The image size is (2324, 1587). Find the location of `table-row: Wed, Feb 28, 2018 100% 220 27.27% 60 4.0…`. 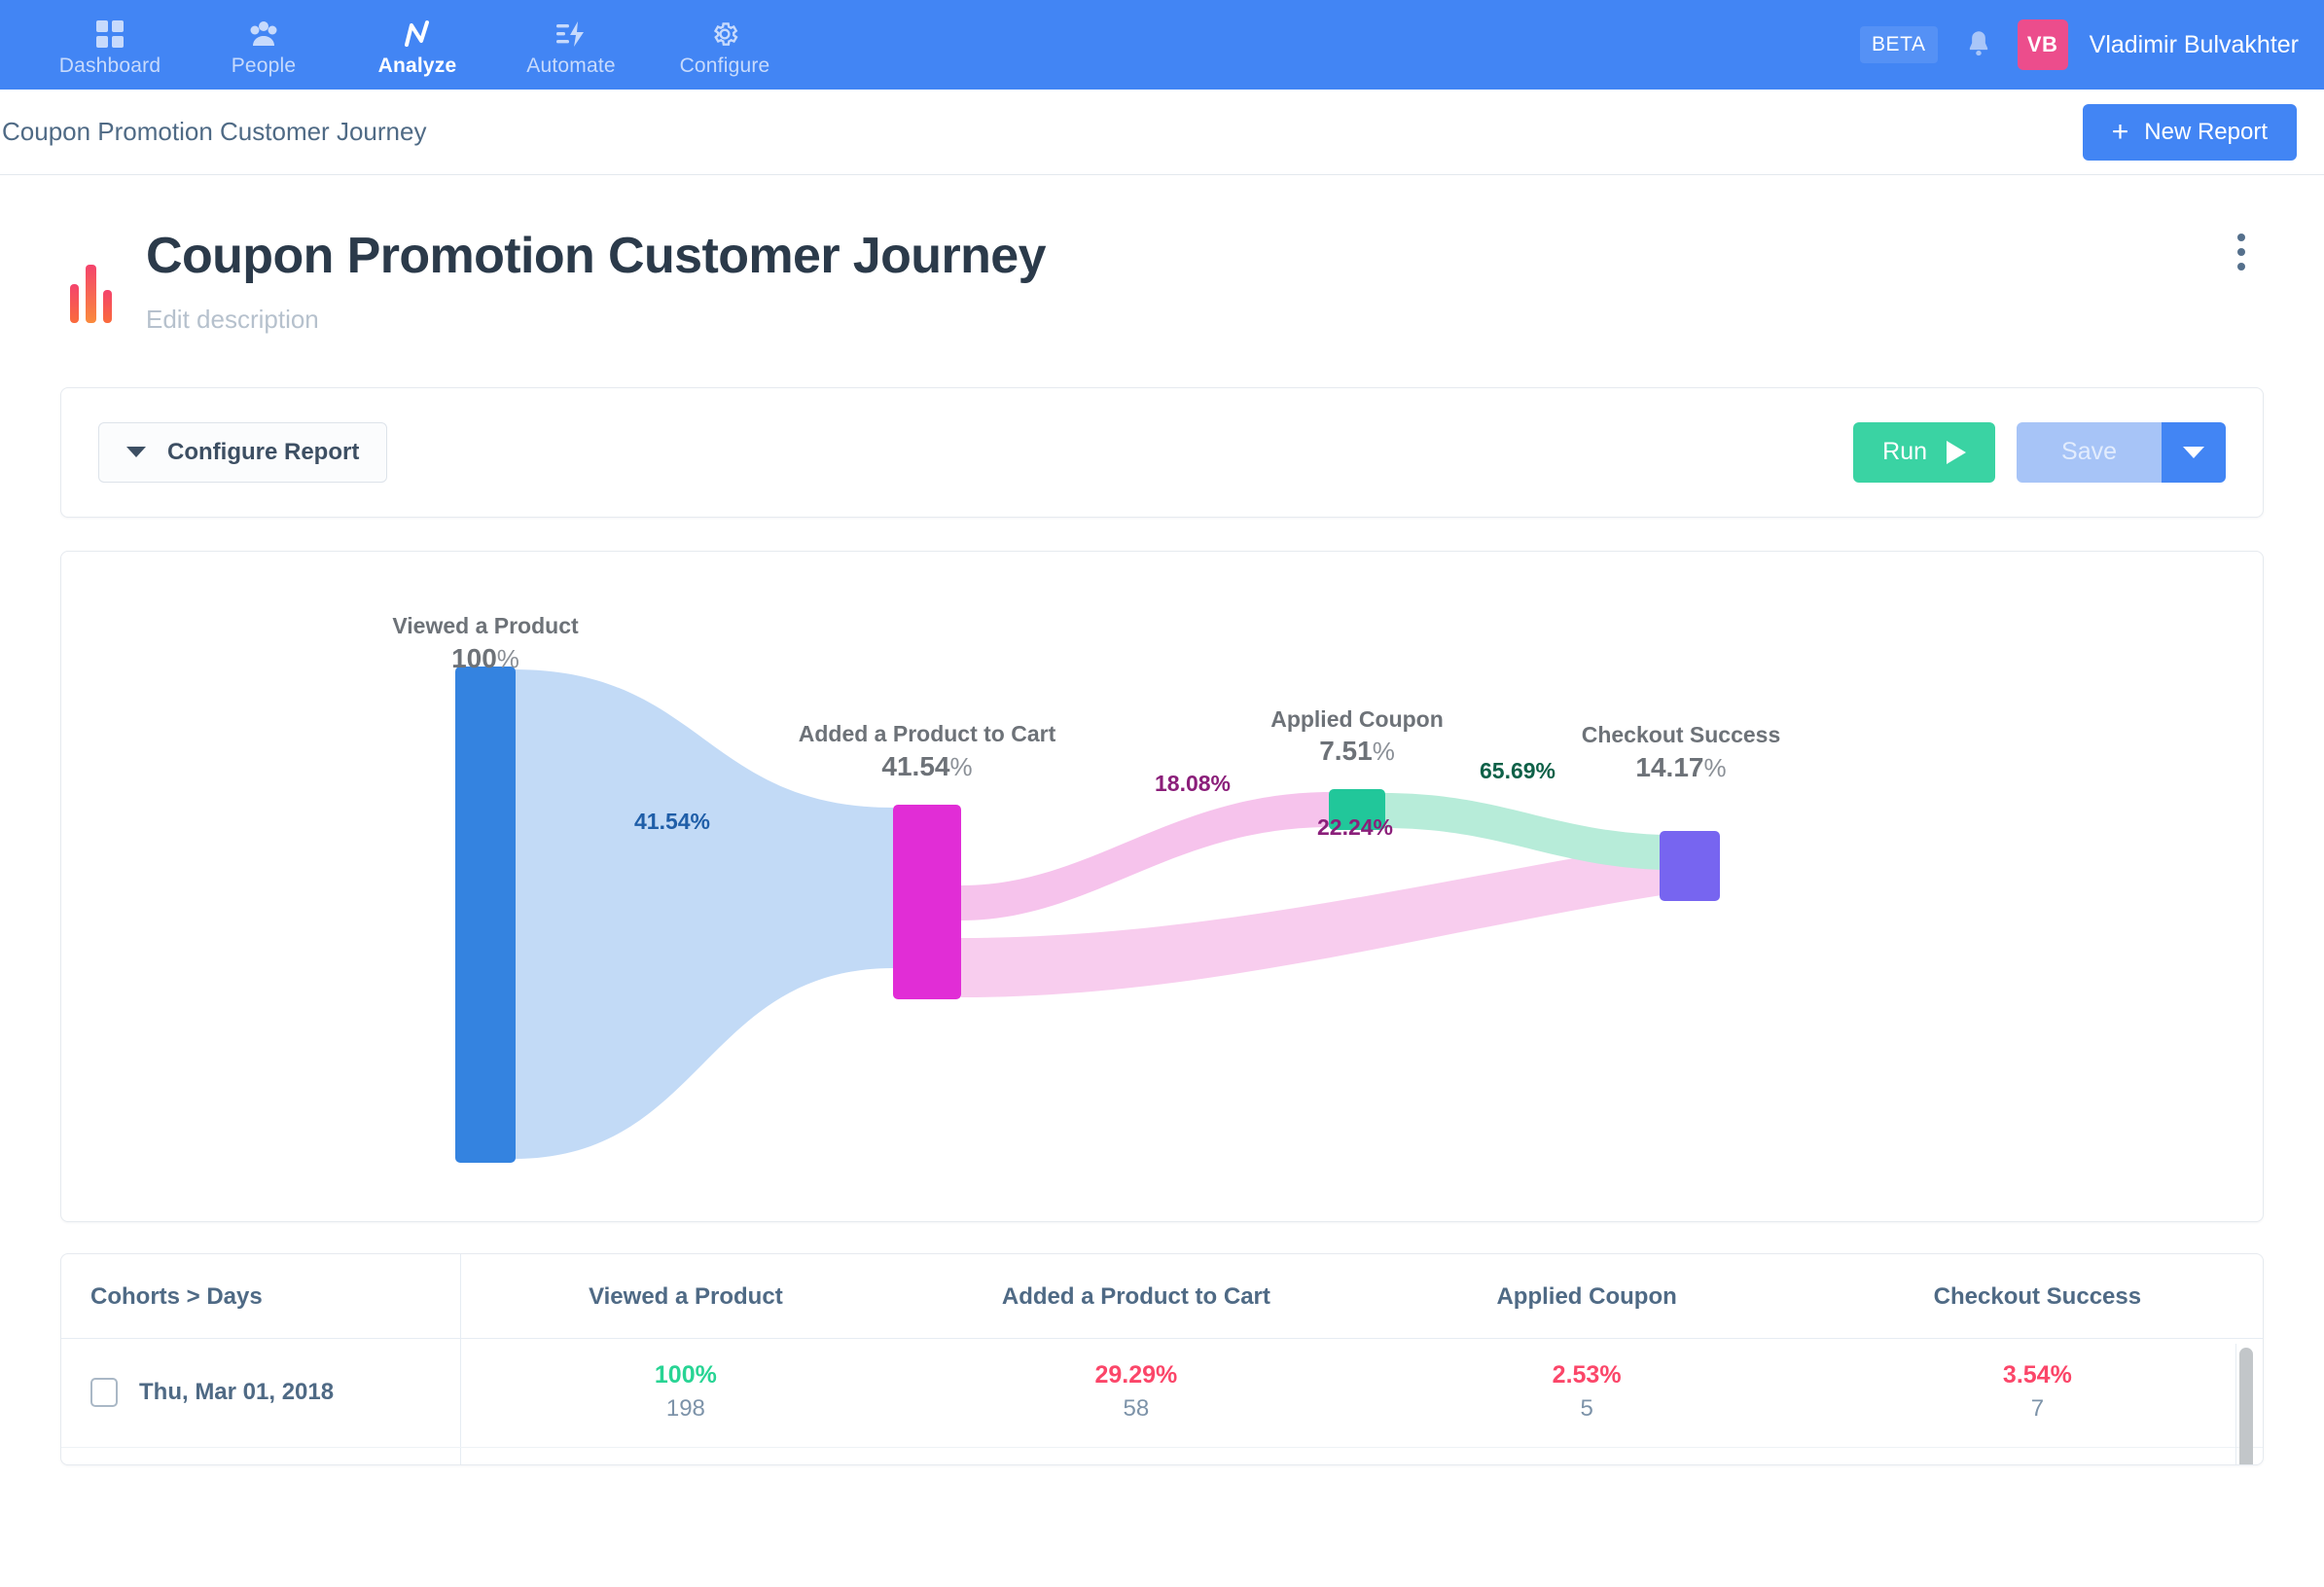

table-row: Wed, Feb 28, 2018 100% 220 27.27% 60 4.0… is located at coordinates (1162, 1455).